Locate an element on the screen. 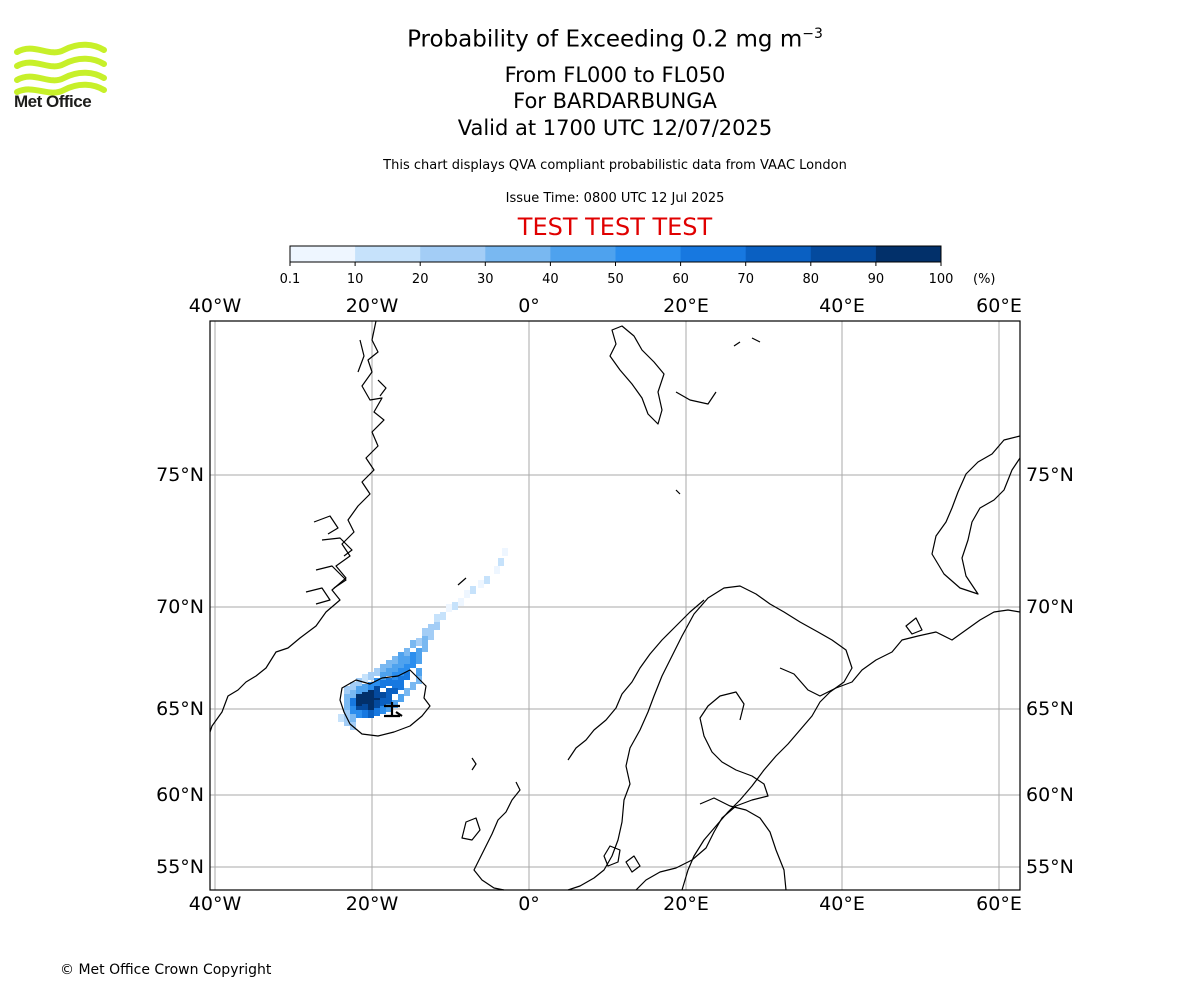 The height and width of the screenshot is (1000, 1200). met-office-logo is located at coordinates (60, 68).